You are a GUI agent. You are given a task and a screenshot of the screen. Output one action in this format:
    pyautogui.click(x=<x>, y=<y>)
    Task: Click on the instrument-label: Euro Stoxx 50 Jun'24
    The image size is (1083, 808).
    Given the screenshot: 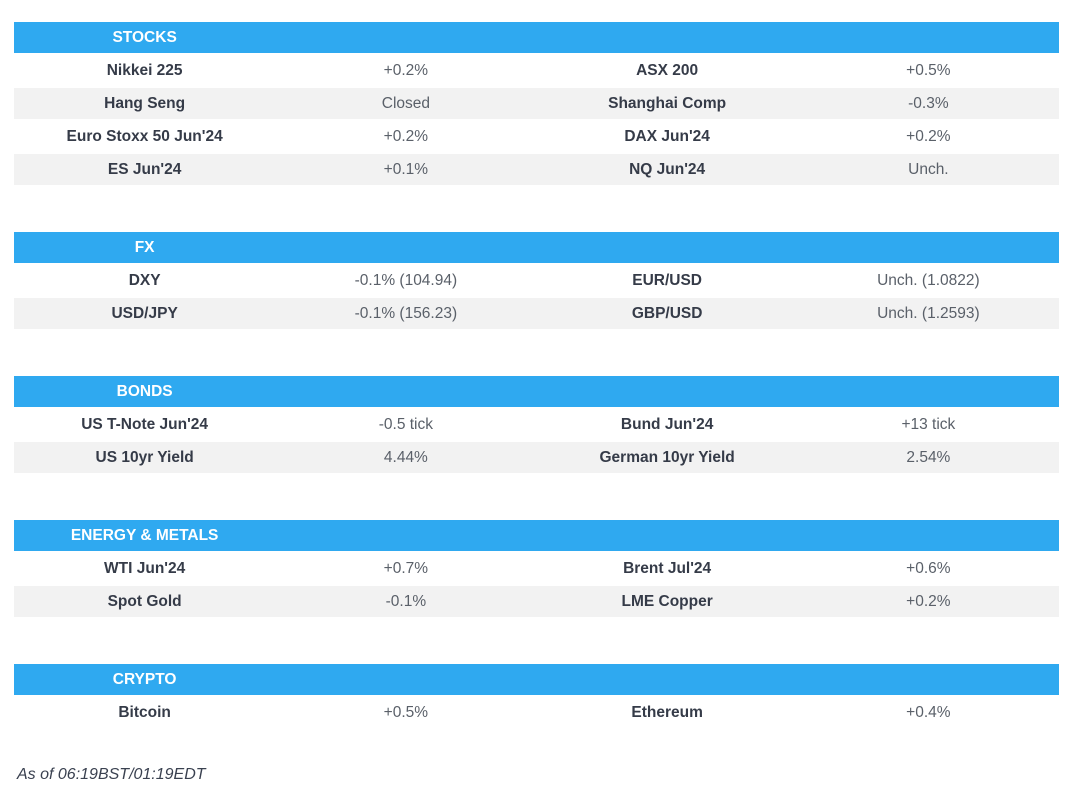 What is the action you would take?
    pyautogui.click(x=144, y=136)
    